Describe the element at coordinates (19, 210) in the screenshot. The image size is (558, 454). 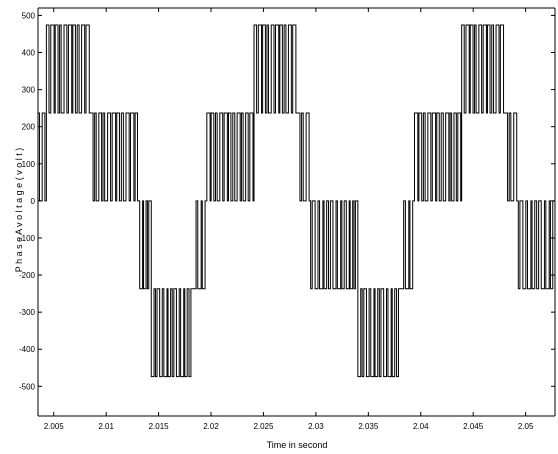
I see `y-axis-label: P h a s e A v o l t a g e ( v o l t )` at that location.